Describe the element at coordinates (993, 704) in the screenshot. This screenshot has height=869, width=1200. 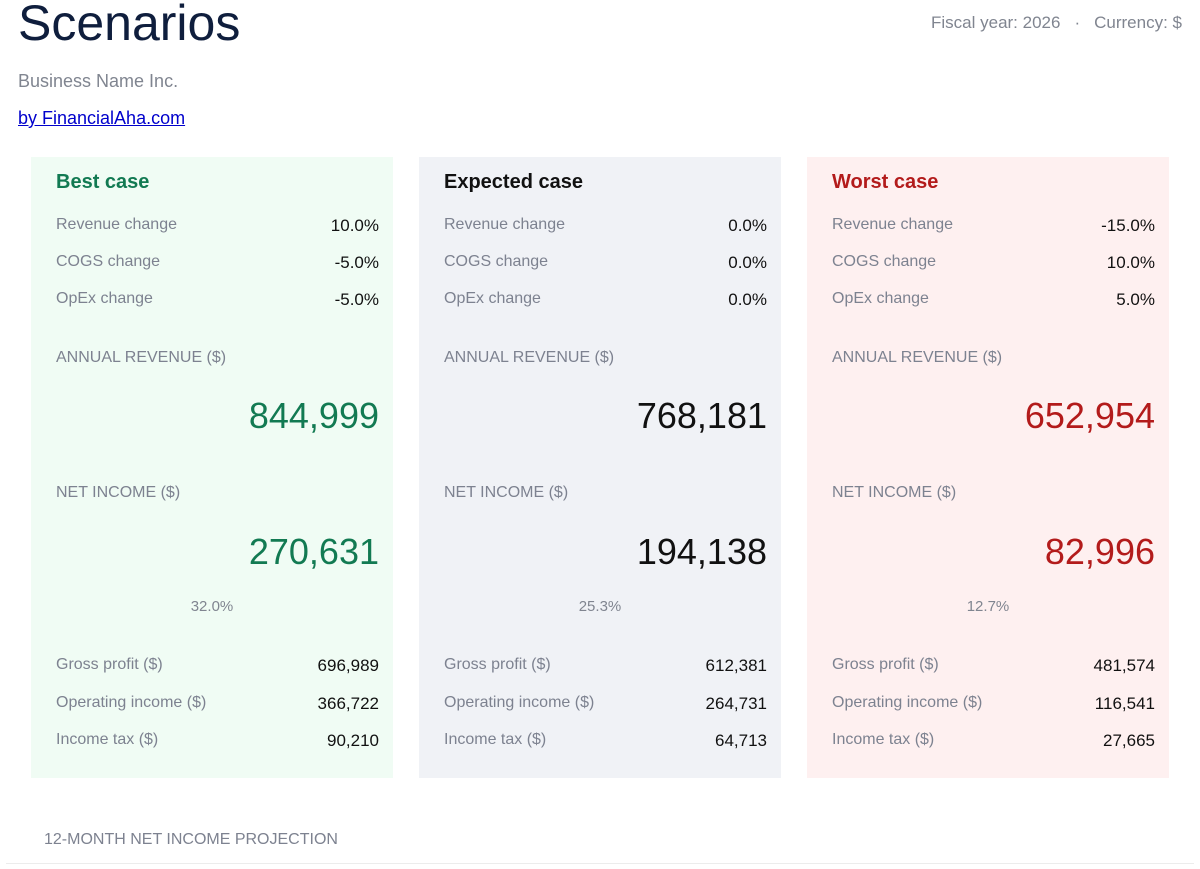
I see `operating-income-row: Operating income ($) 116,541` at that location.